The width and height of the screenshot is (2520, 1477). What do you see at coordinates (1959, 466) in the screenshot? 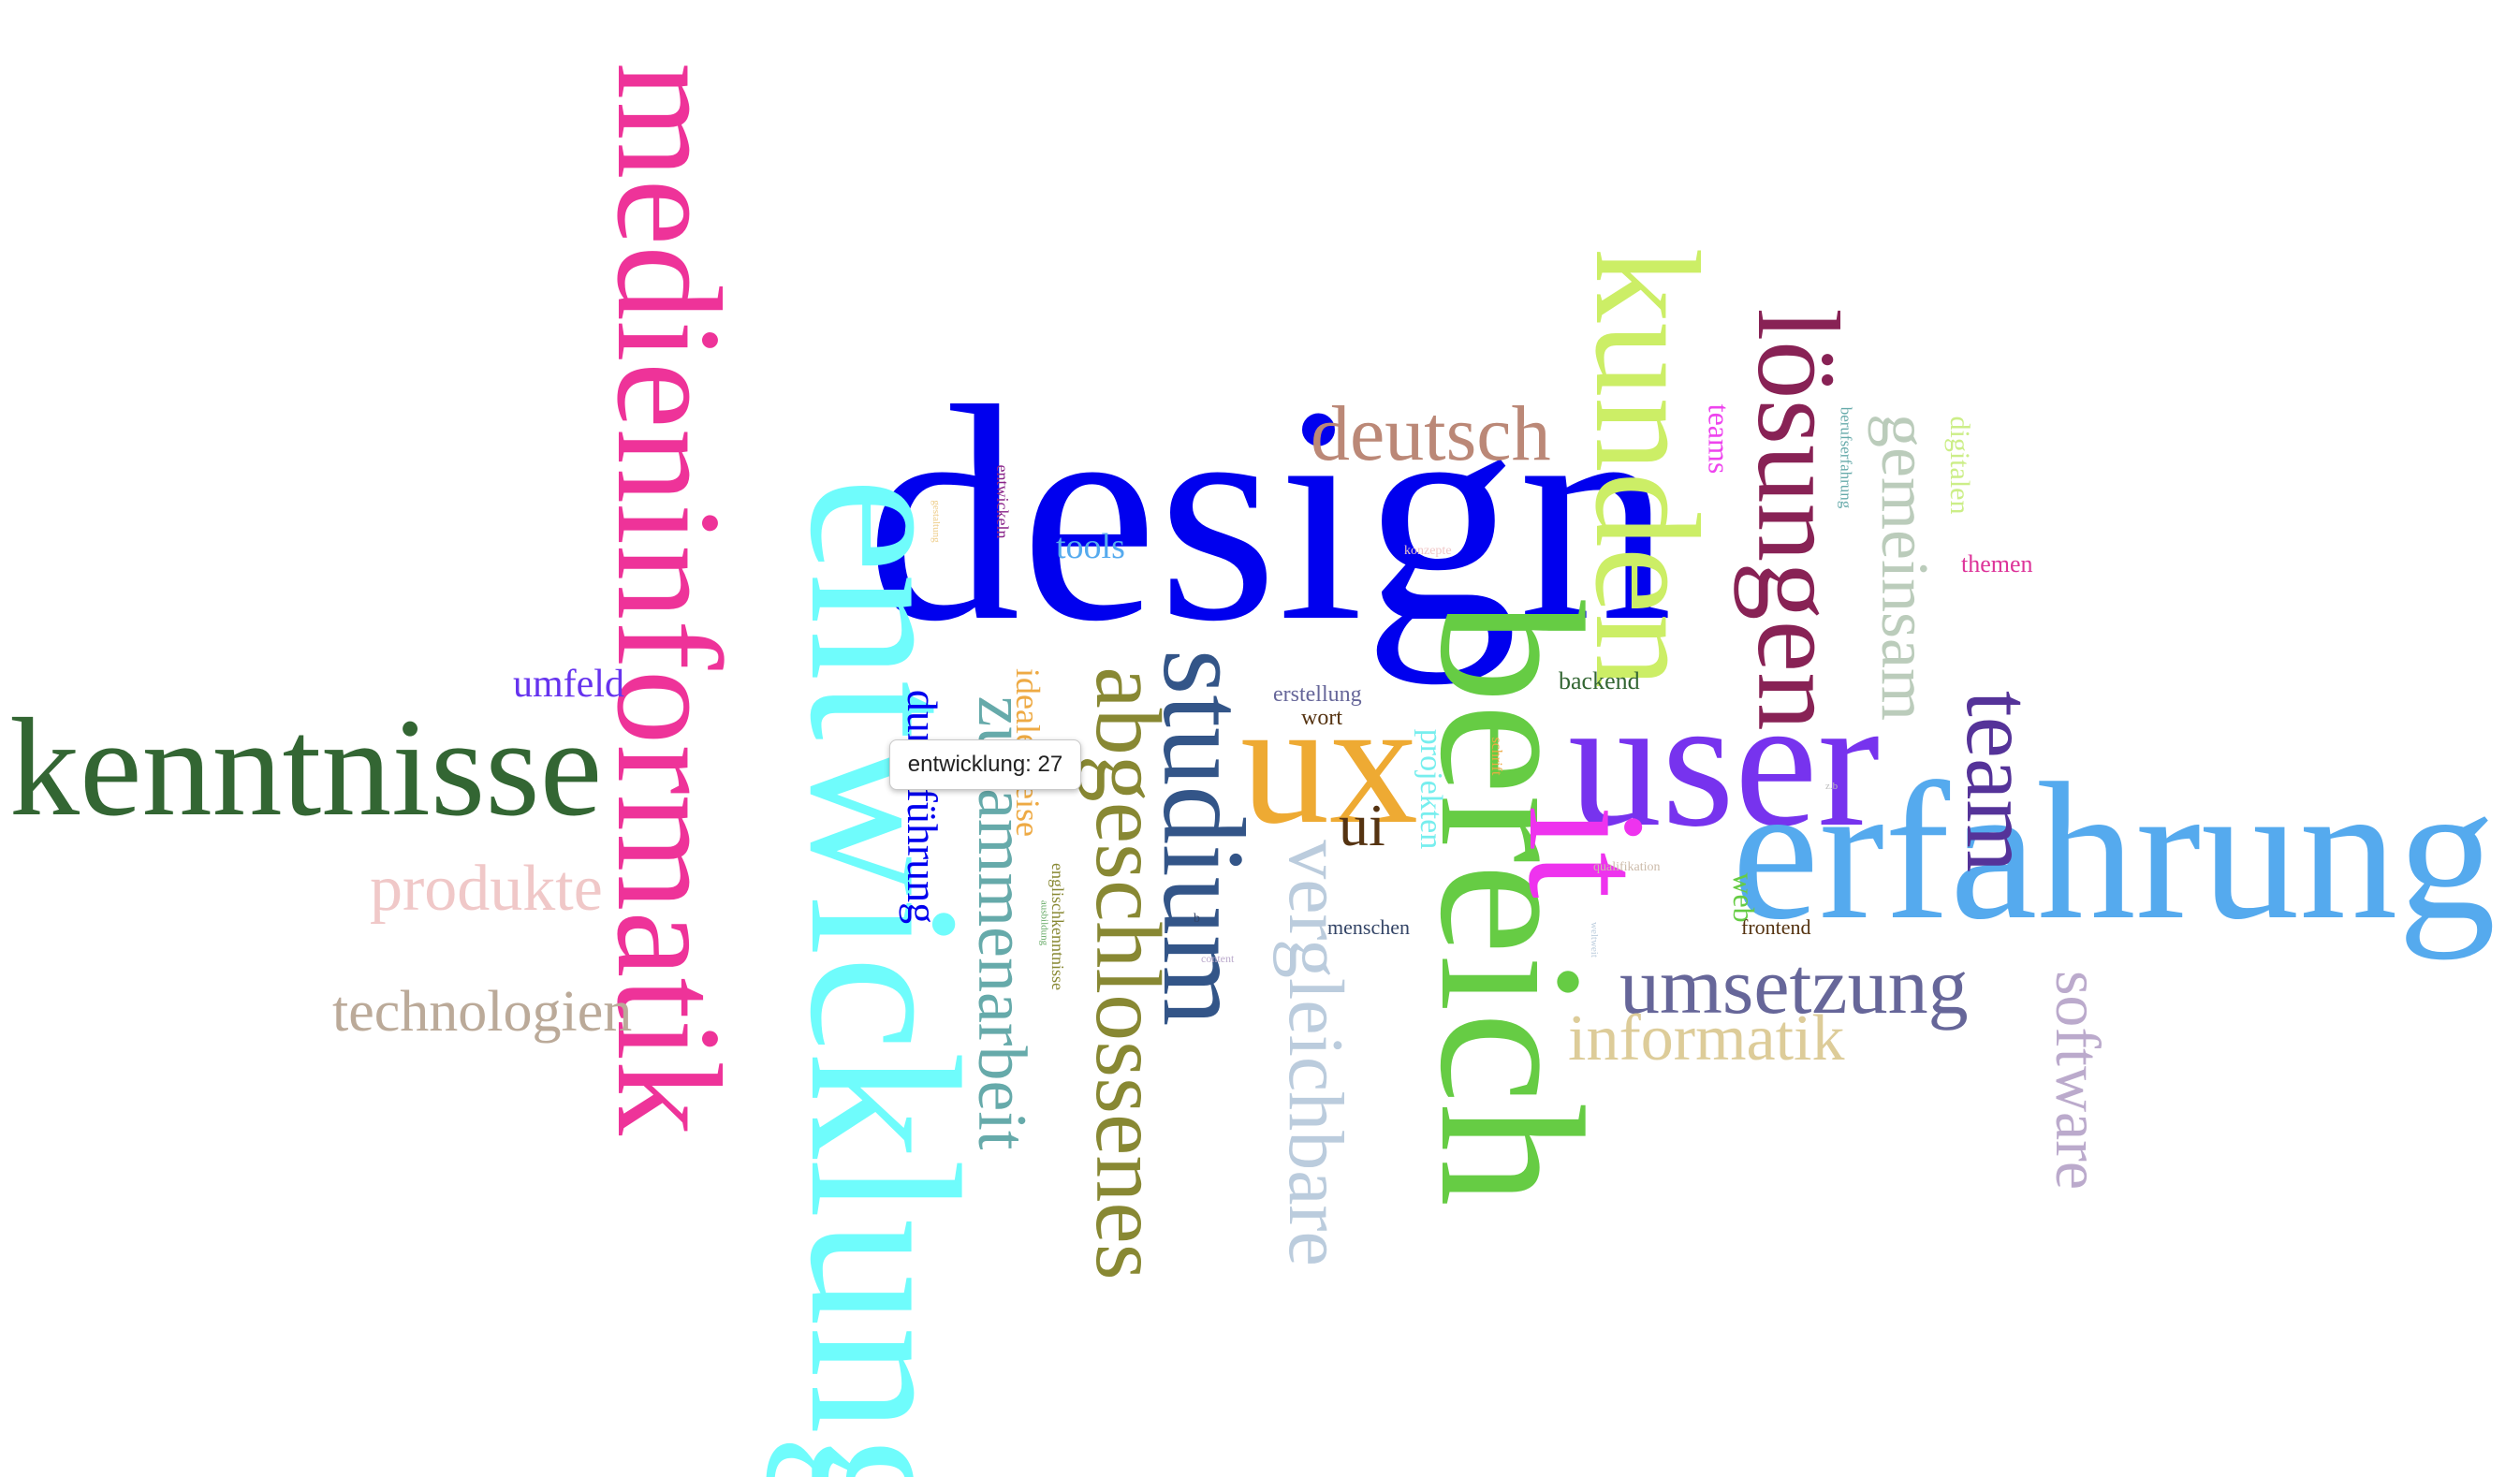
I see `word-digitalen: digitalen` at bounding box center [1959, 466].